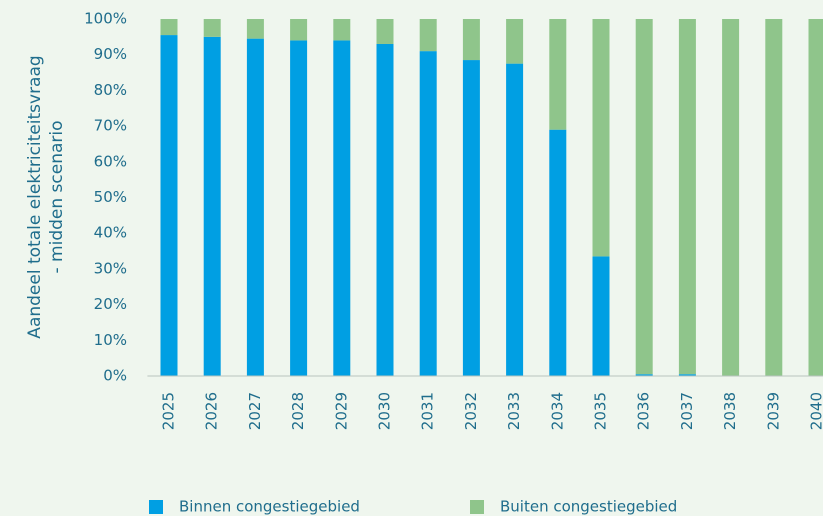  I want to click on x-tick-label: 2027, so click(255, 411).